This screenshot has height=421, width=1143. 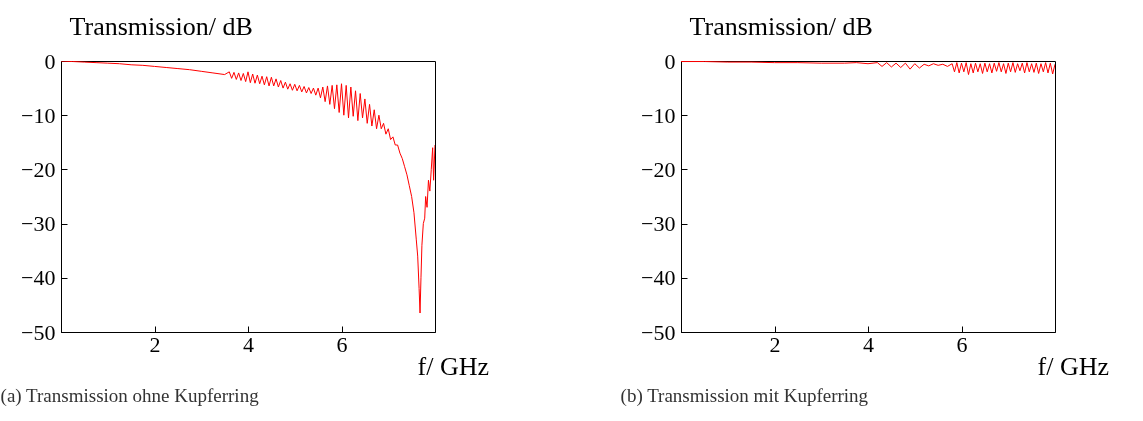 I want to click on line-series, so click(x=868, y=68).